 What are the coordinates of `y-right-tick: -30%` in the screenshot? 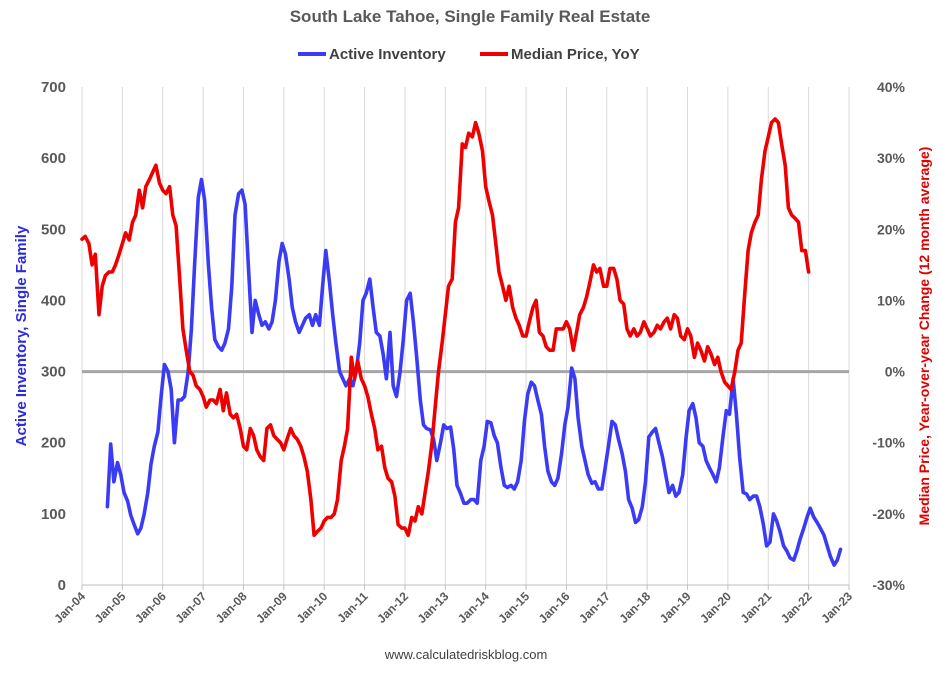 It's located at (888, 585).